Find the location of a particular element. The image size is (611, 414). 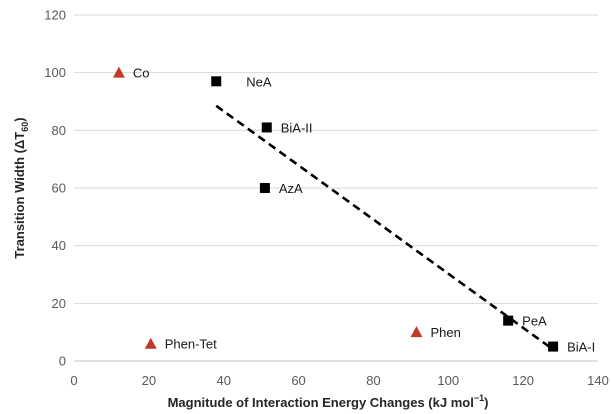

point-label: BiA-I is located at coordinates (581, 347).